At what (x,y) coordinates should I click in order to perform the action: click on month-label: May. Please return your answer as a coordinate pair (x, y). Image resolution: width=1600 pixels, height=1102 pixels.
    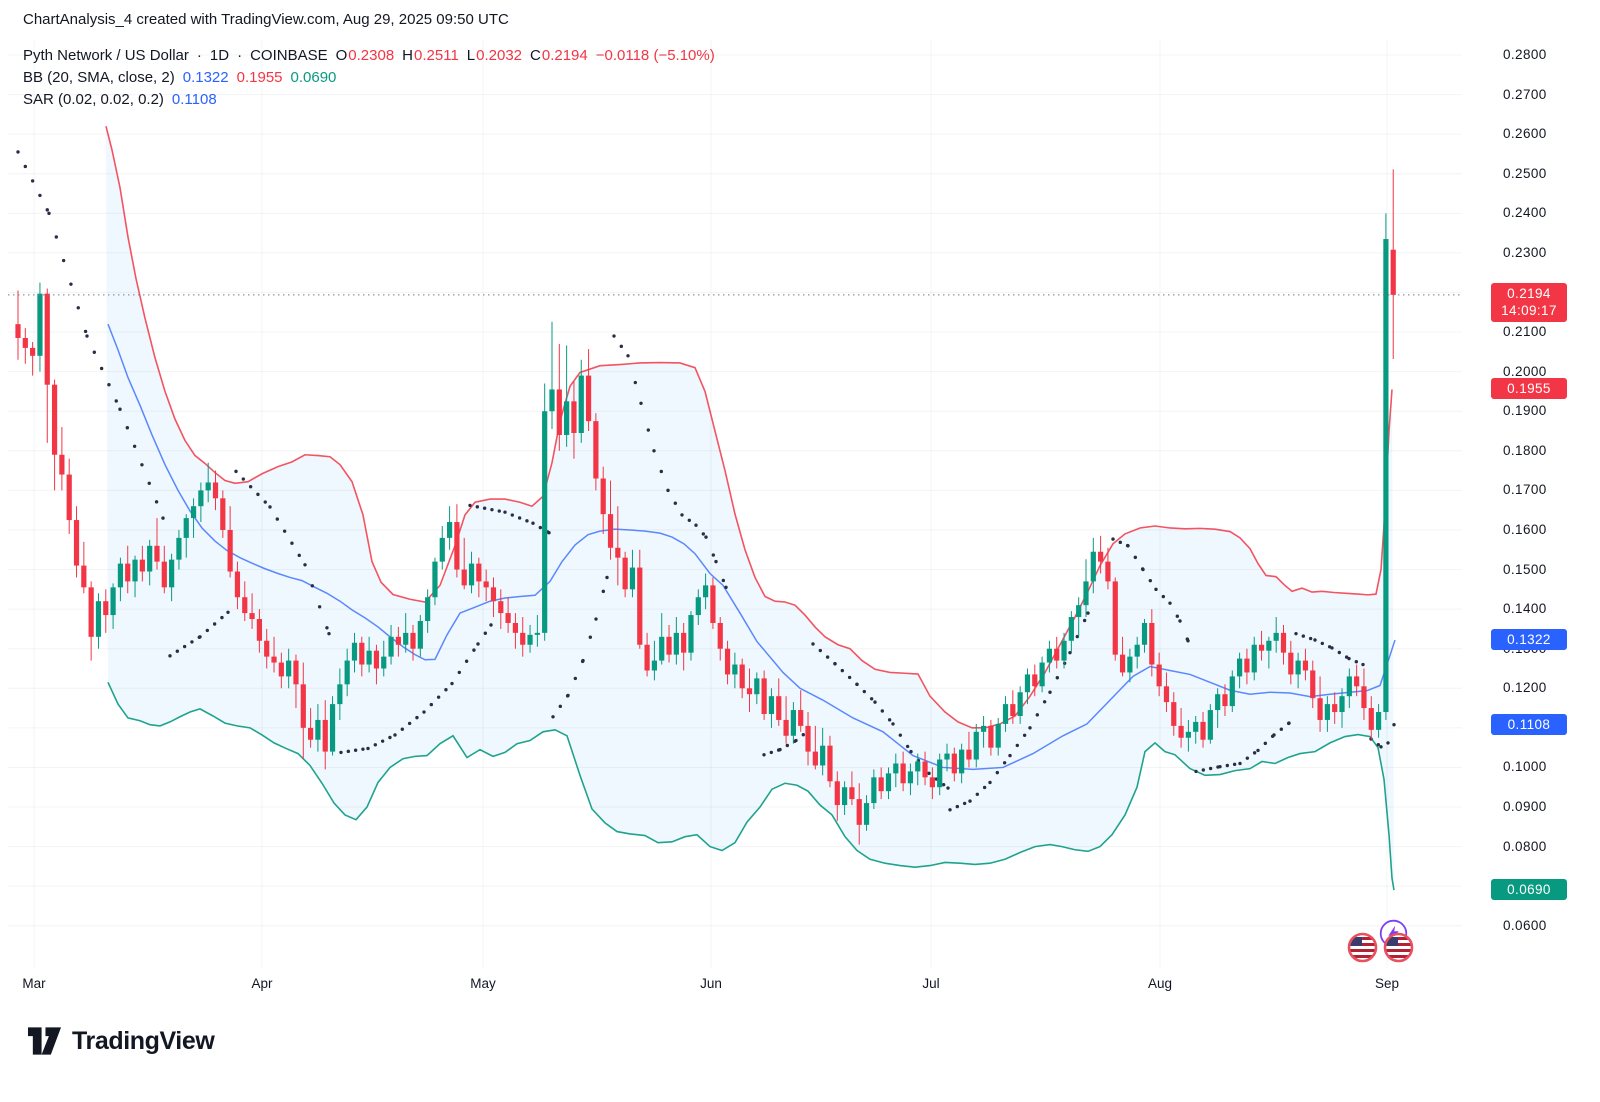
    Looking at the image, I should click on (483, 983).